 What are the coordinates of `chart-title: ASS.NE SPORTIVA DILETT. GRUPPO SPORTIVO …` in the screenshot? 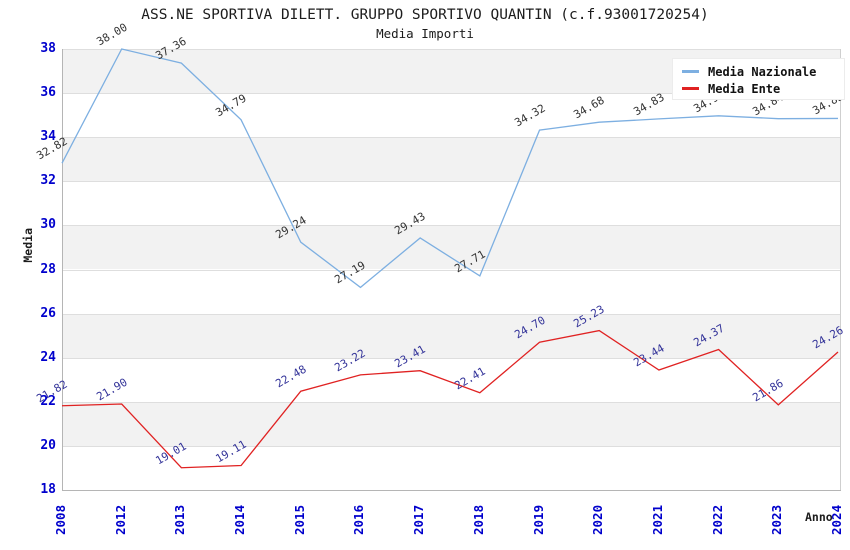 It's located at (425, 15).